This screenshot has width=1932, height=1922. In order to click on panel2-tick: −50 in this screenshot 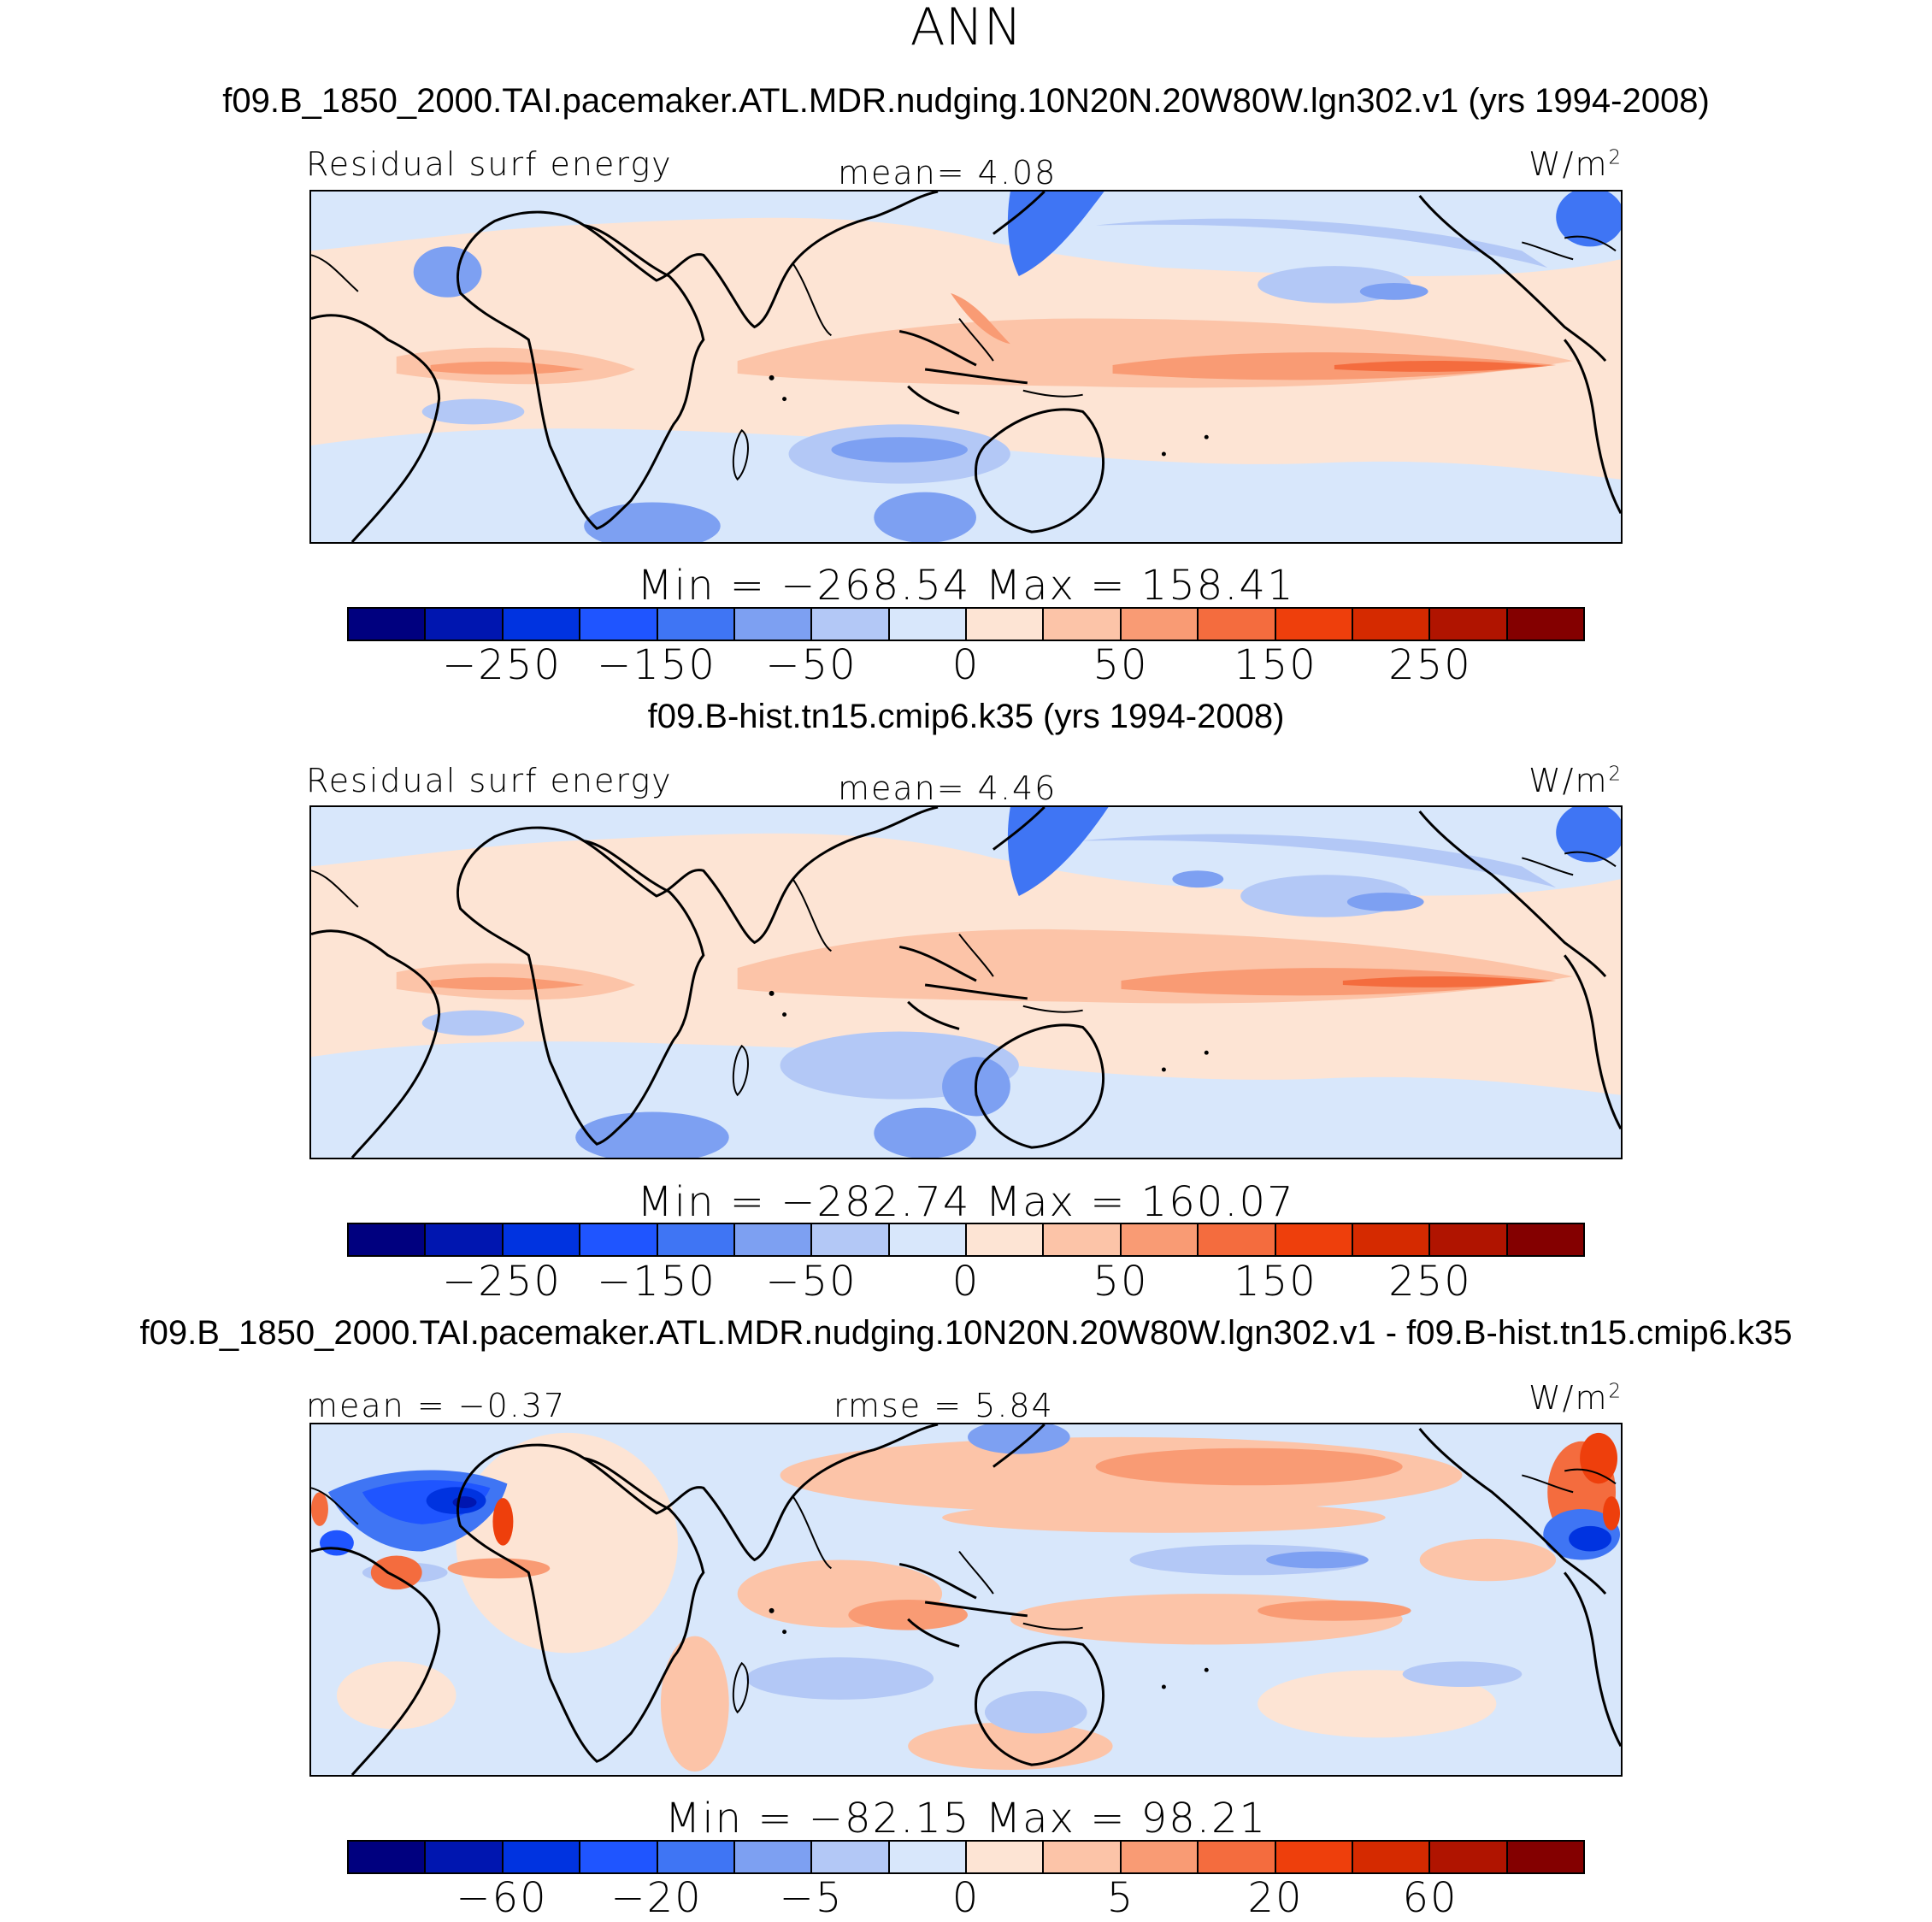, I will do `click(811, 1282)`.